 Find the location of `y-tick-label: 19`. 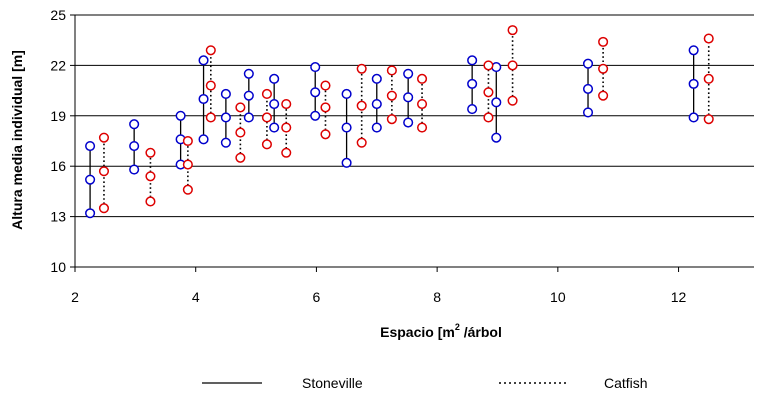

y-tick-label: 19 is located at coordinates (58, 116).